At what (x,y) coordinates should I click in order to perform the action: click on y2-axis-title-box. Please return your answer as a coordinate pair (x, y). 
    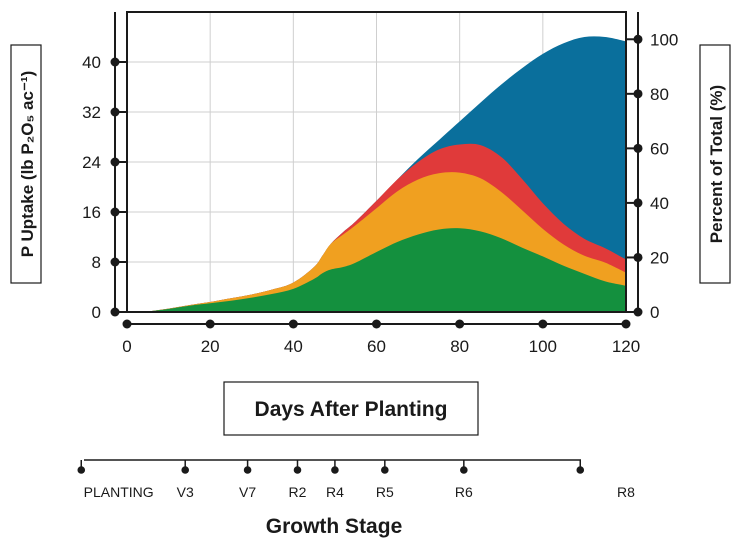
    Looking at the image, I should click on (715, 164).